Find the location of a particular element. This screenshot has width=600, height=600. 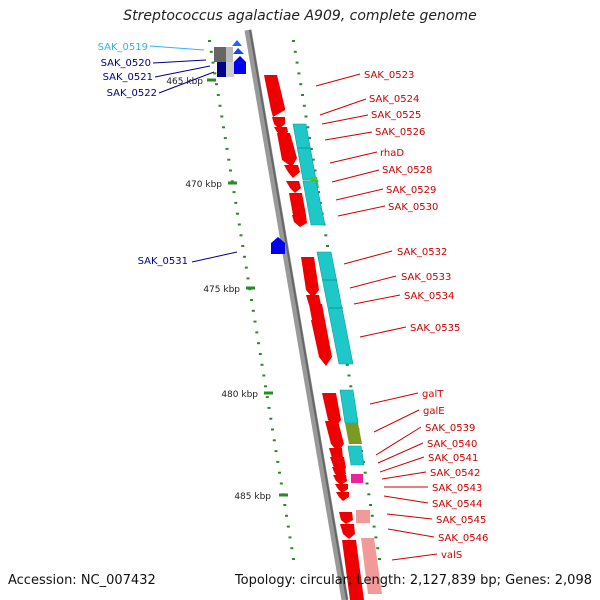

gene-label: rhaD is located at coordinates (392, 153).